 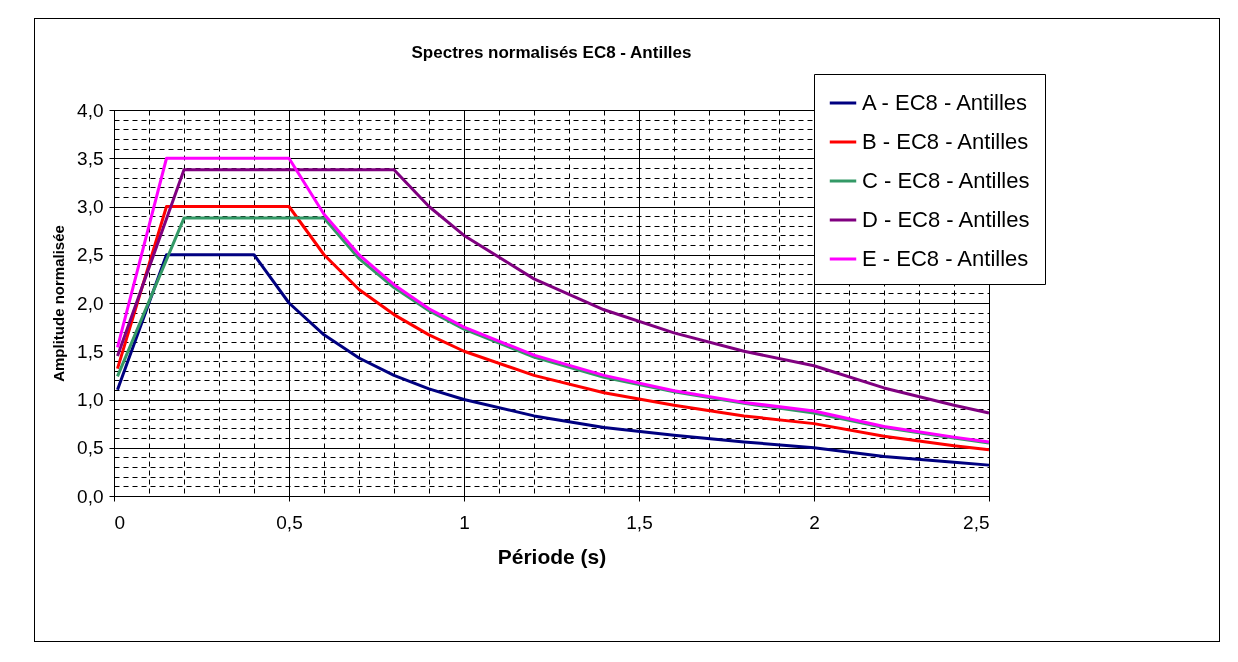 What do you see at coordinates (90, 496) in the screenshot?
I see `y-tick-label: 0,0` at bounding box center [90, 496].